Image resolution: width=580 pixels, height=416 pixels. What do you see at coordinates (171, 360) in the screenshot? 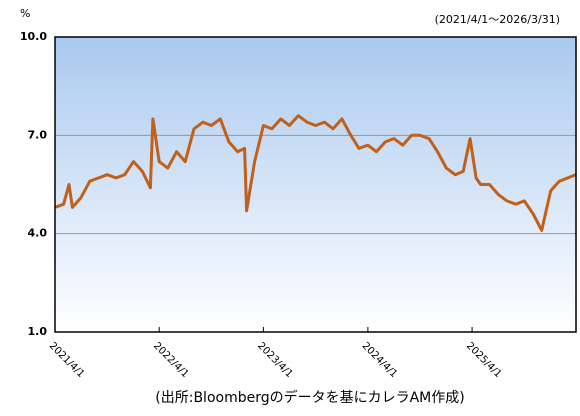
I see `x-tick-label: 2022/4/1` at bounding box center [171, 360].